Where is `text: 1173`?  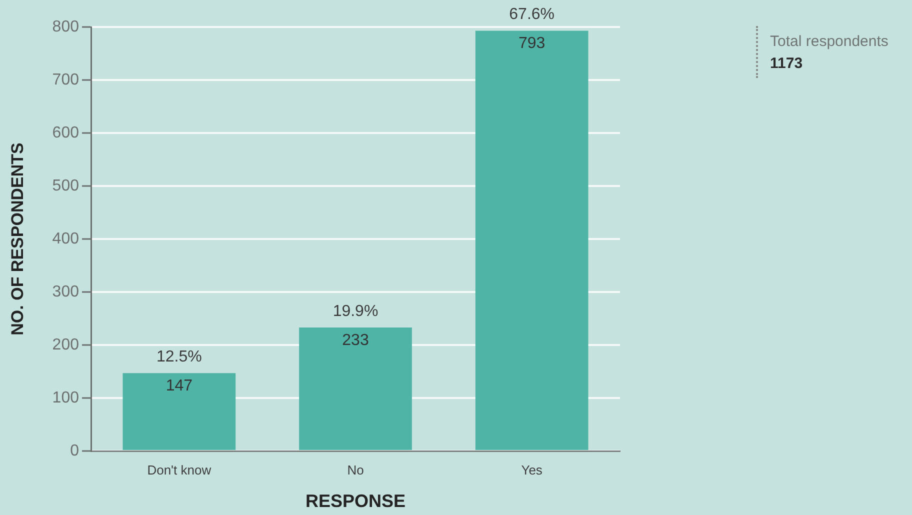 text: 1173 is located at coordinates (787, 64).